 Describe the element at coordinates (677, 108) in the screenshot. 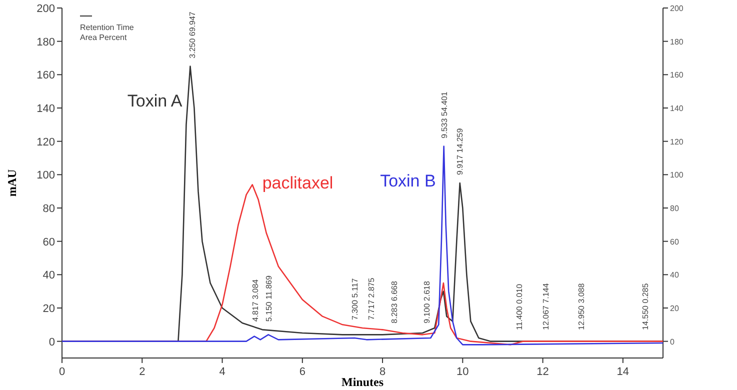

I see `y2-tick-label: 140` at that location.